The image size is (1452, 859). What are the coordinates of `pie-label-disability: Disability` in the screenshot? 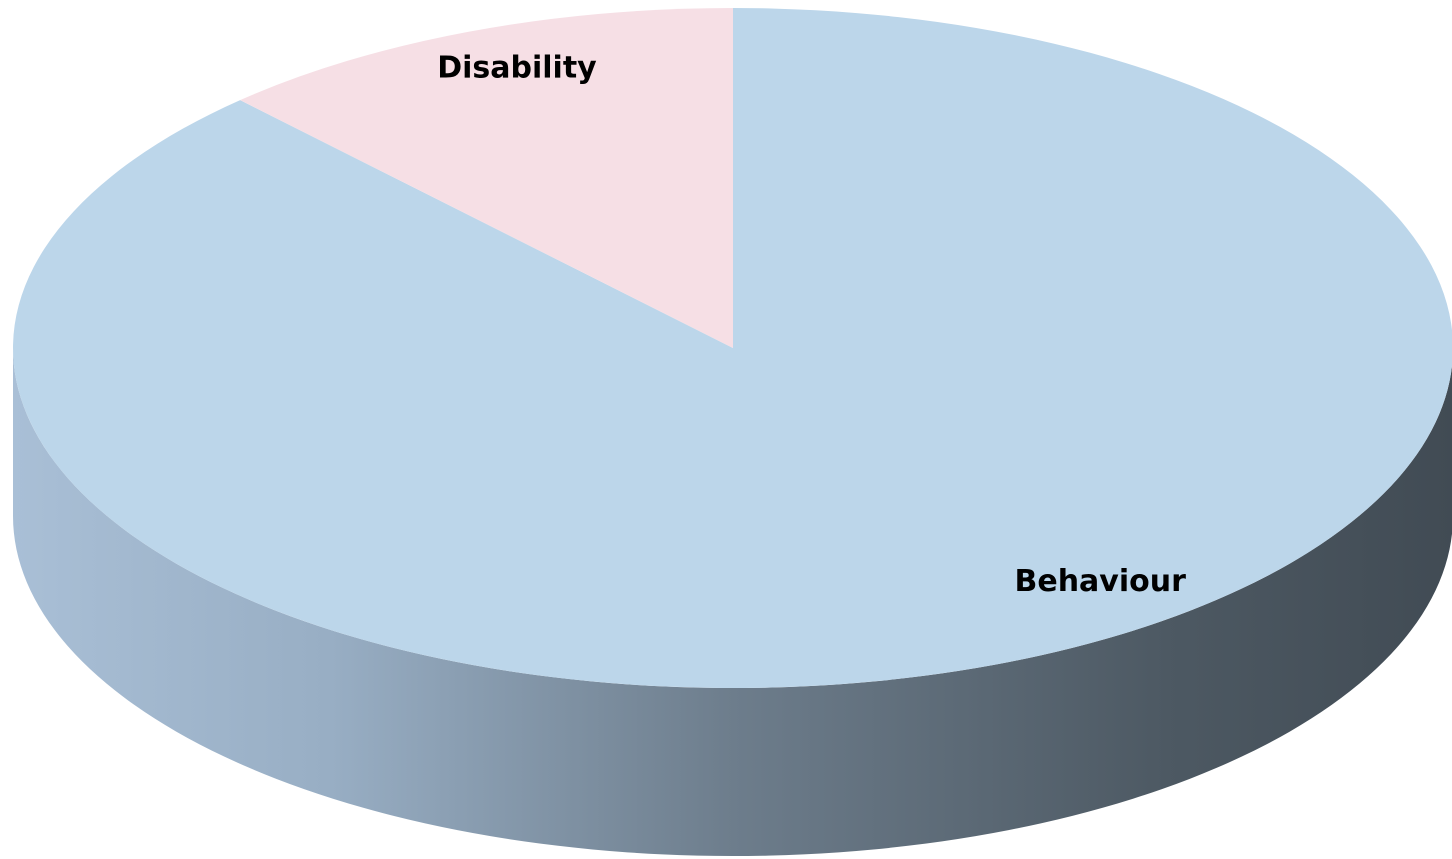 It's located at (517, 68).